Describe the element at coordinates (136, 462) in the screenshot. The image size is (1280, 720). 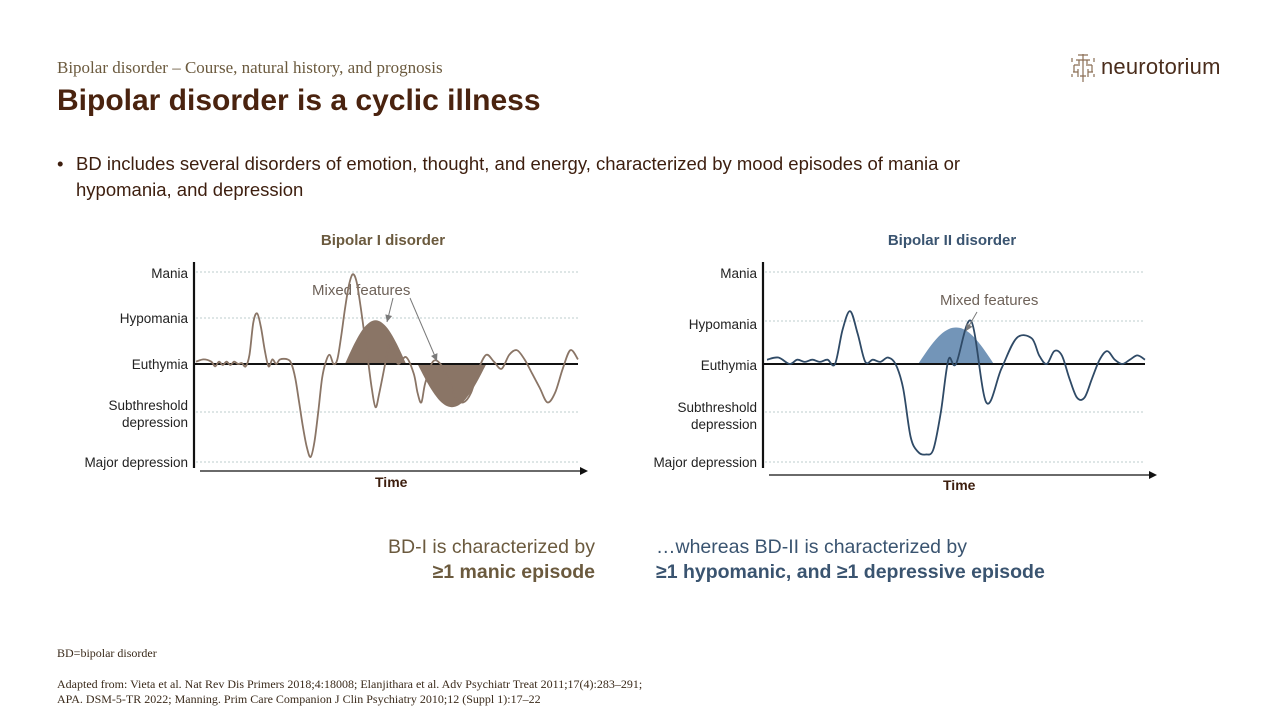
I see `chart1-ylabel-major: Major depression` at that location.